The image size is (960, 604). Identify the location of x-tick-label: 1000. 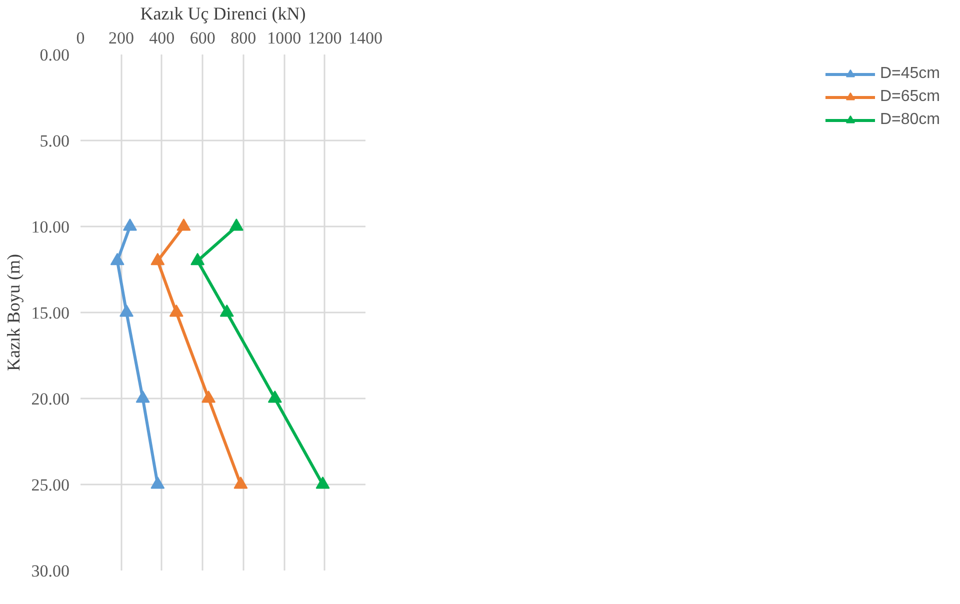
(284, 38).